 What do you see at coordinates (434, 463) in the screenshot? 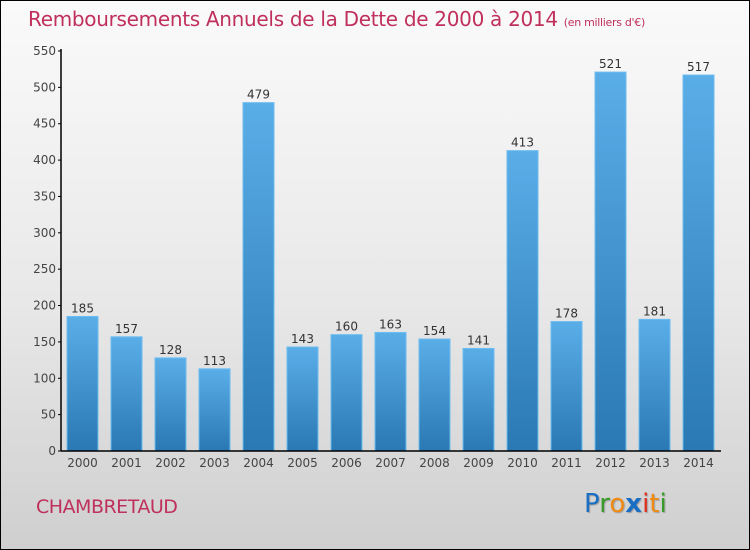
I see `x-tick-label-2008: 2008` at bounding box center [434, 463].